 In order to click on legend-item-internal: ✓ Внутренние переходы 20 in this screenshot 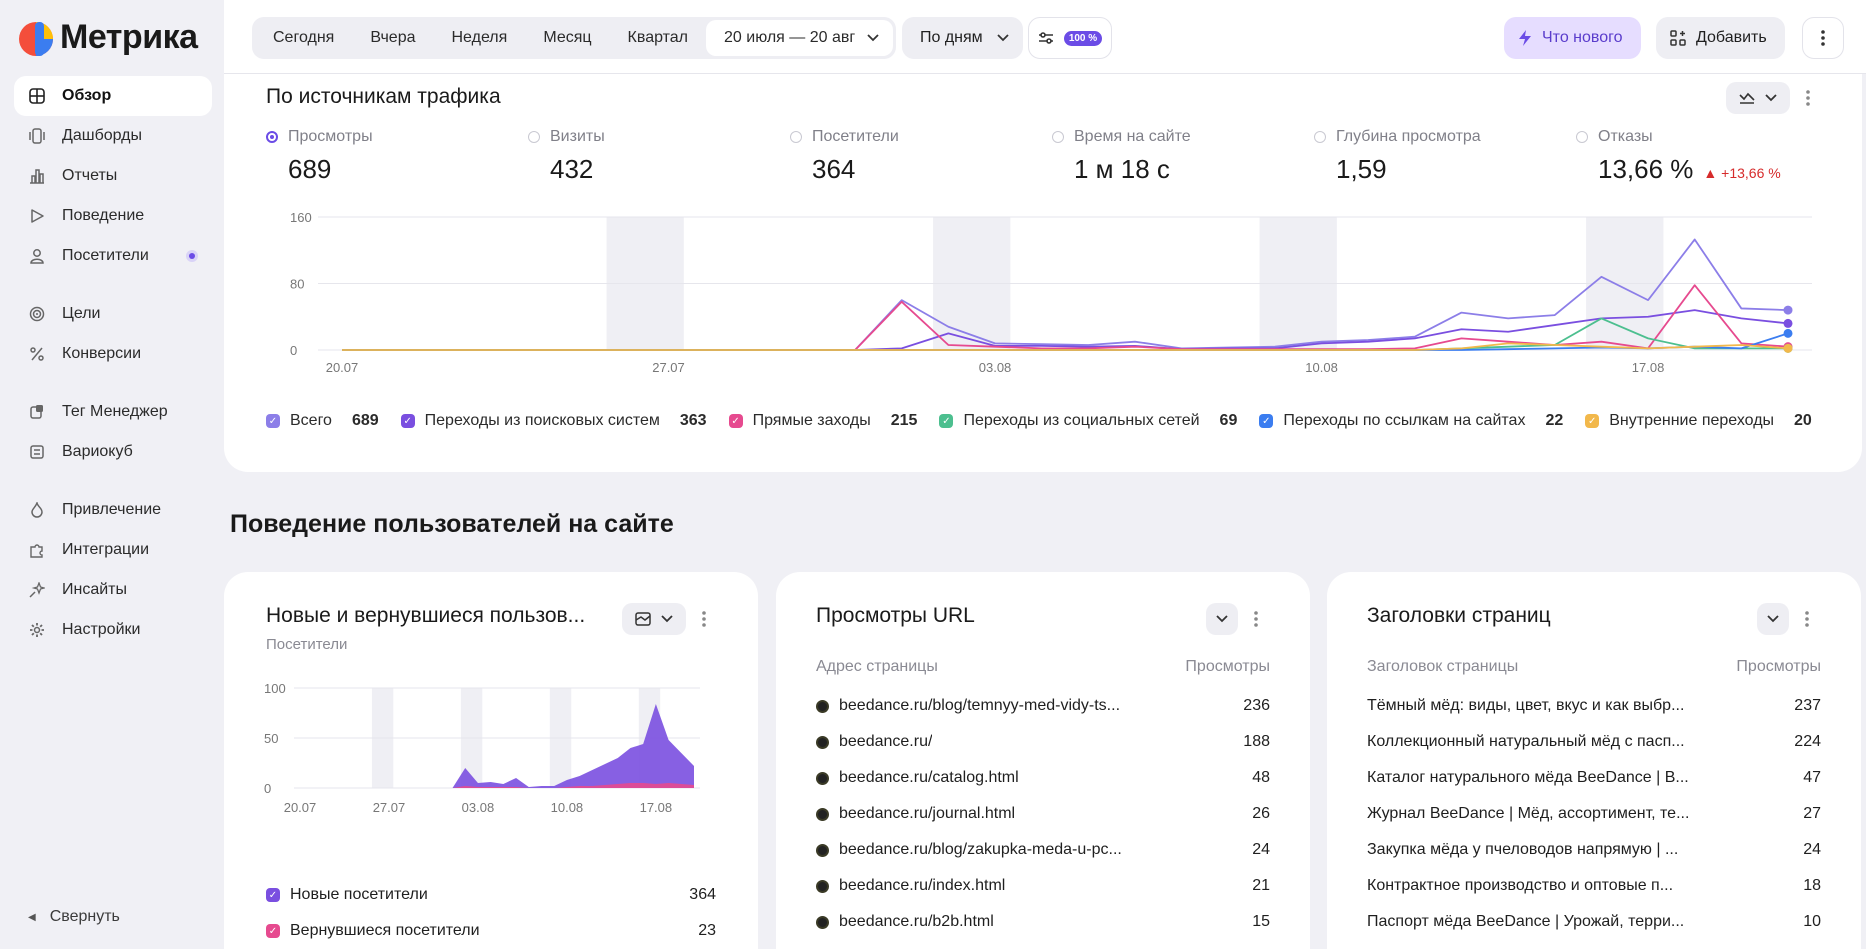, I will do `click(1698, 421)`.